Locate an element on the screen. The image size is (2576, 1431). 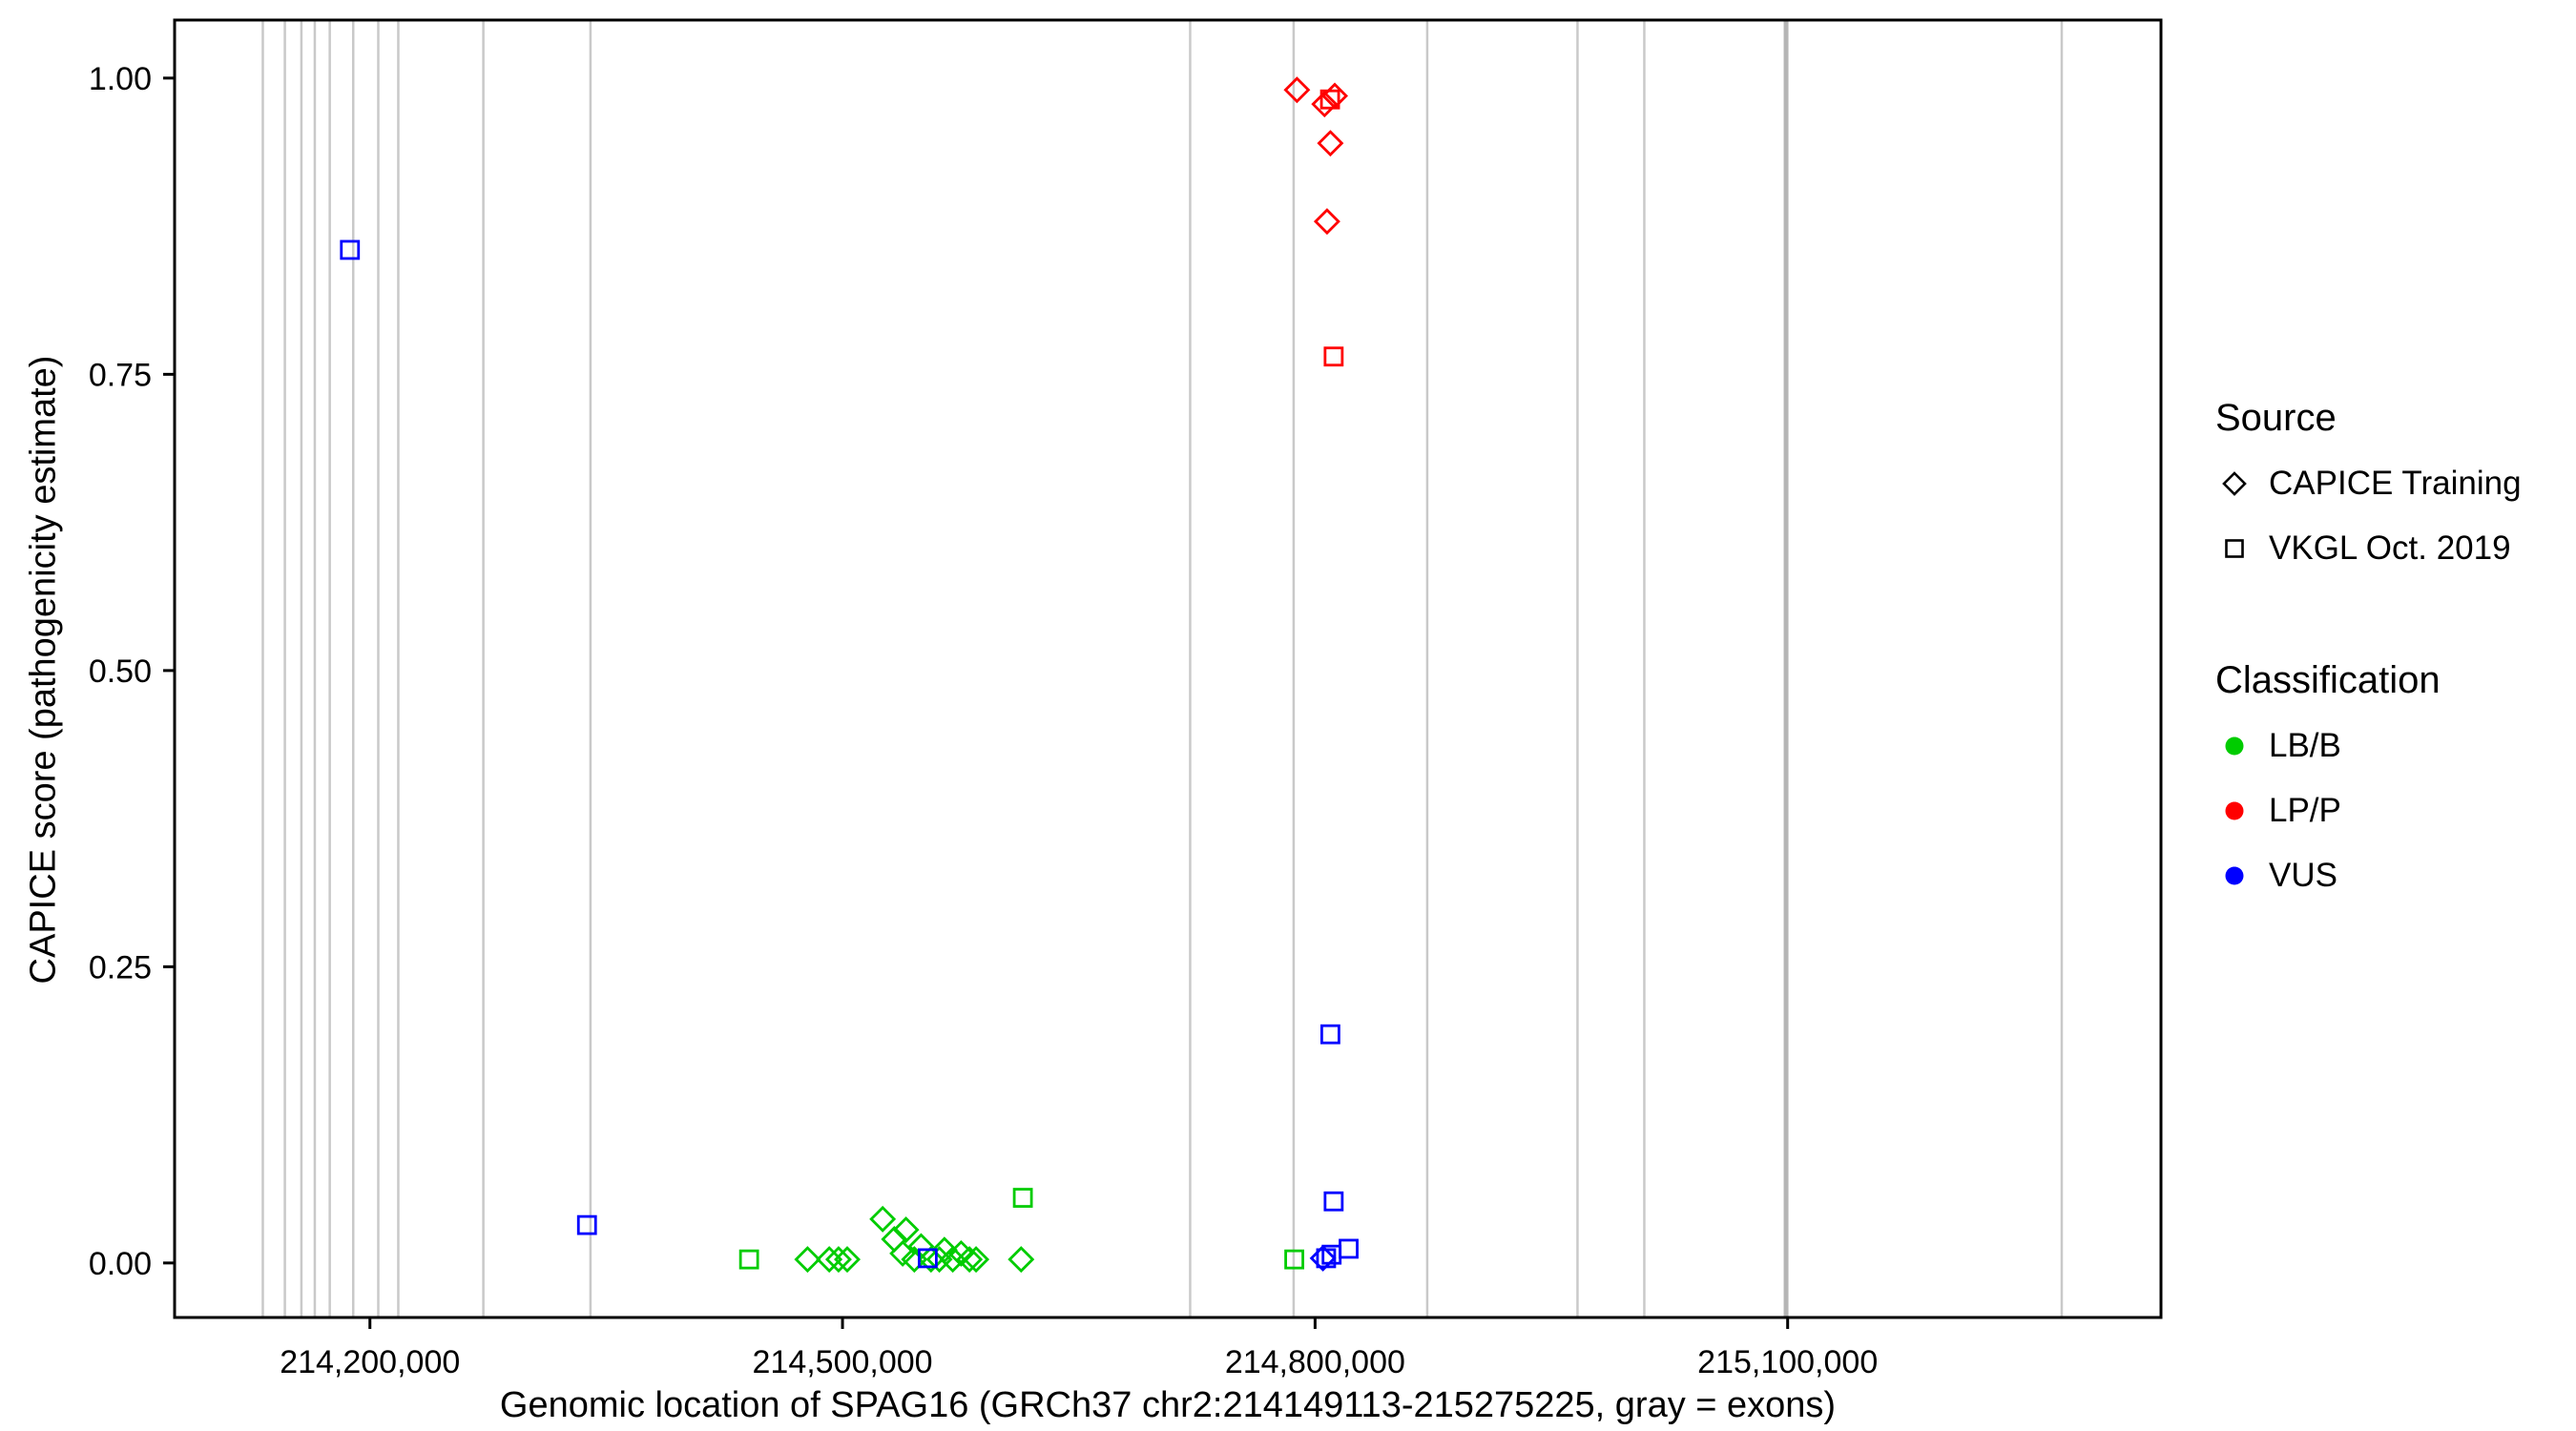
legend-classification: Classification LB/B LP/P is located at coordinates (2368, 777).